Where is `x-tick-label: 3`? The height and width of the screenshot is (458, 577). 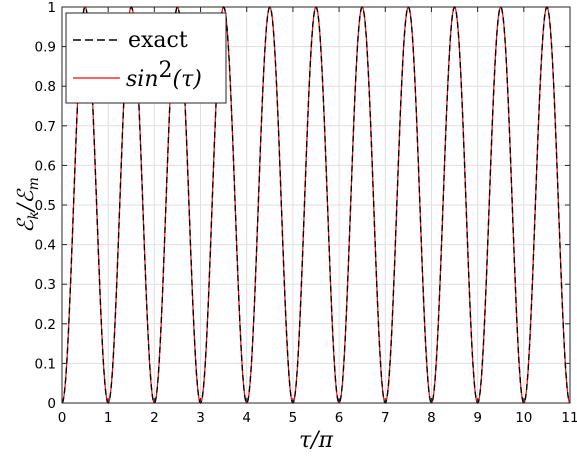 x-tick-label: 3 is located at coordinates (200, 418).